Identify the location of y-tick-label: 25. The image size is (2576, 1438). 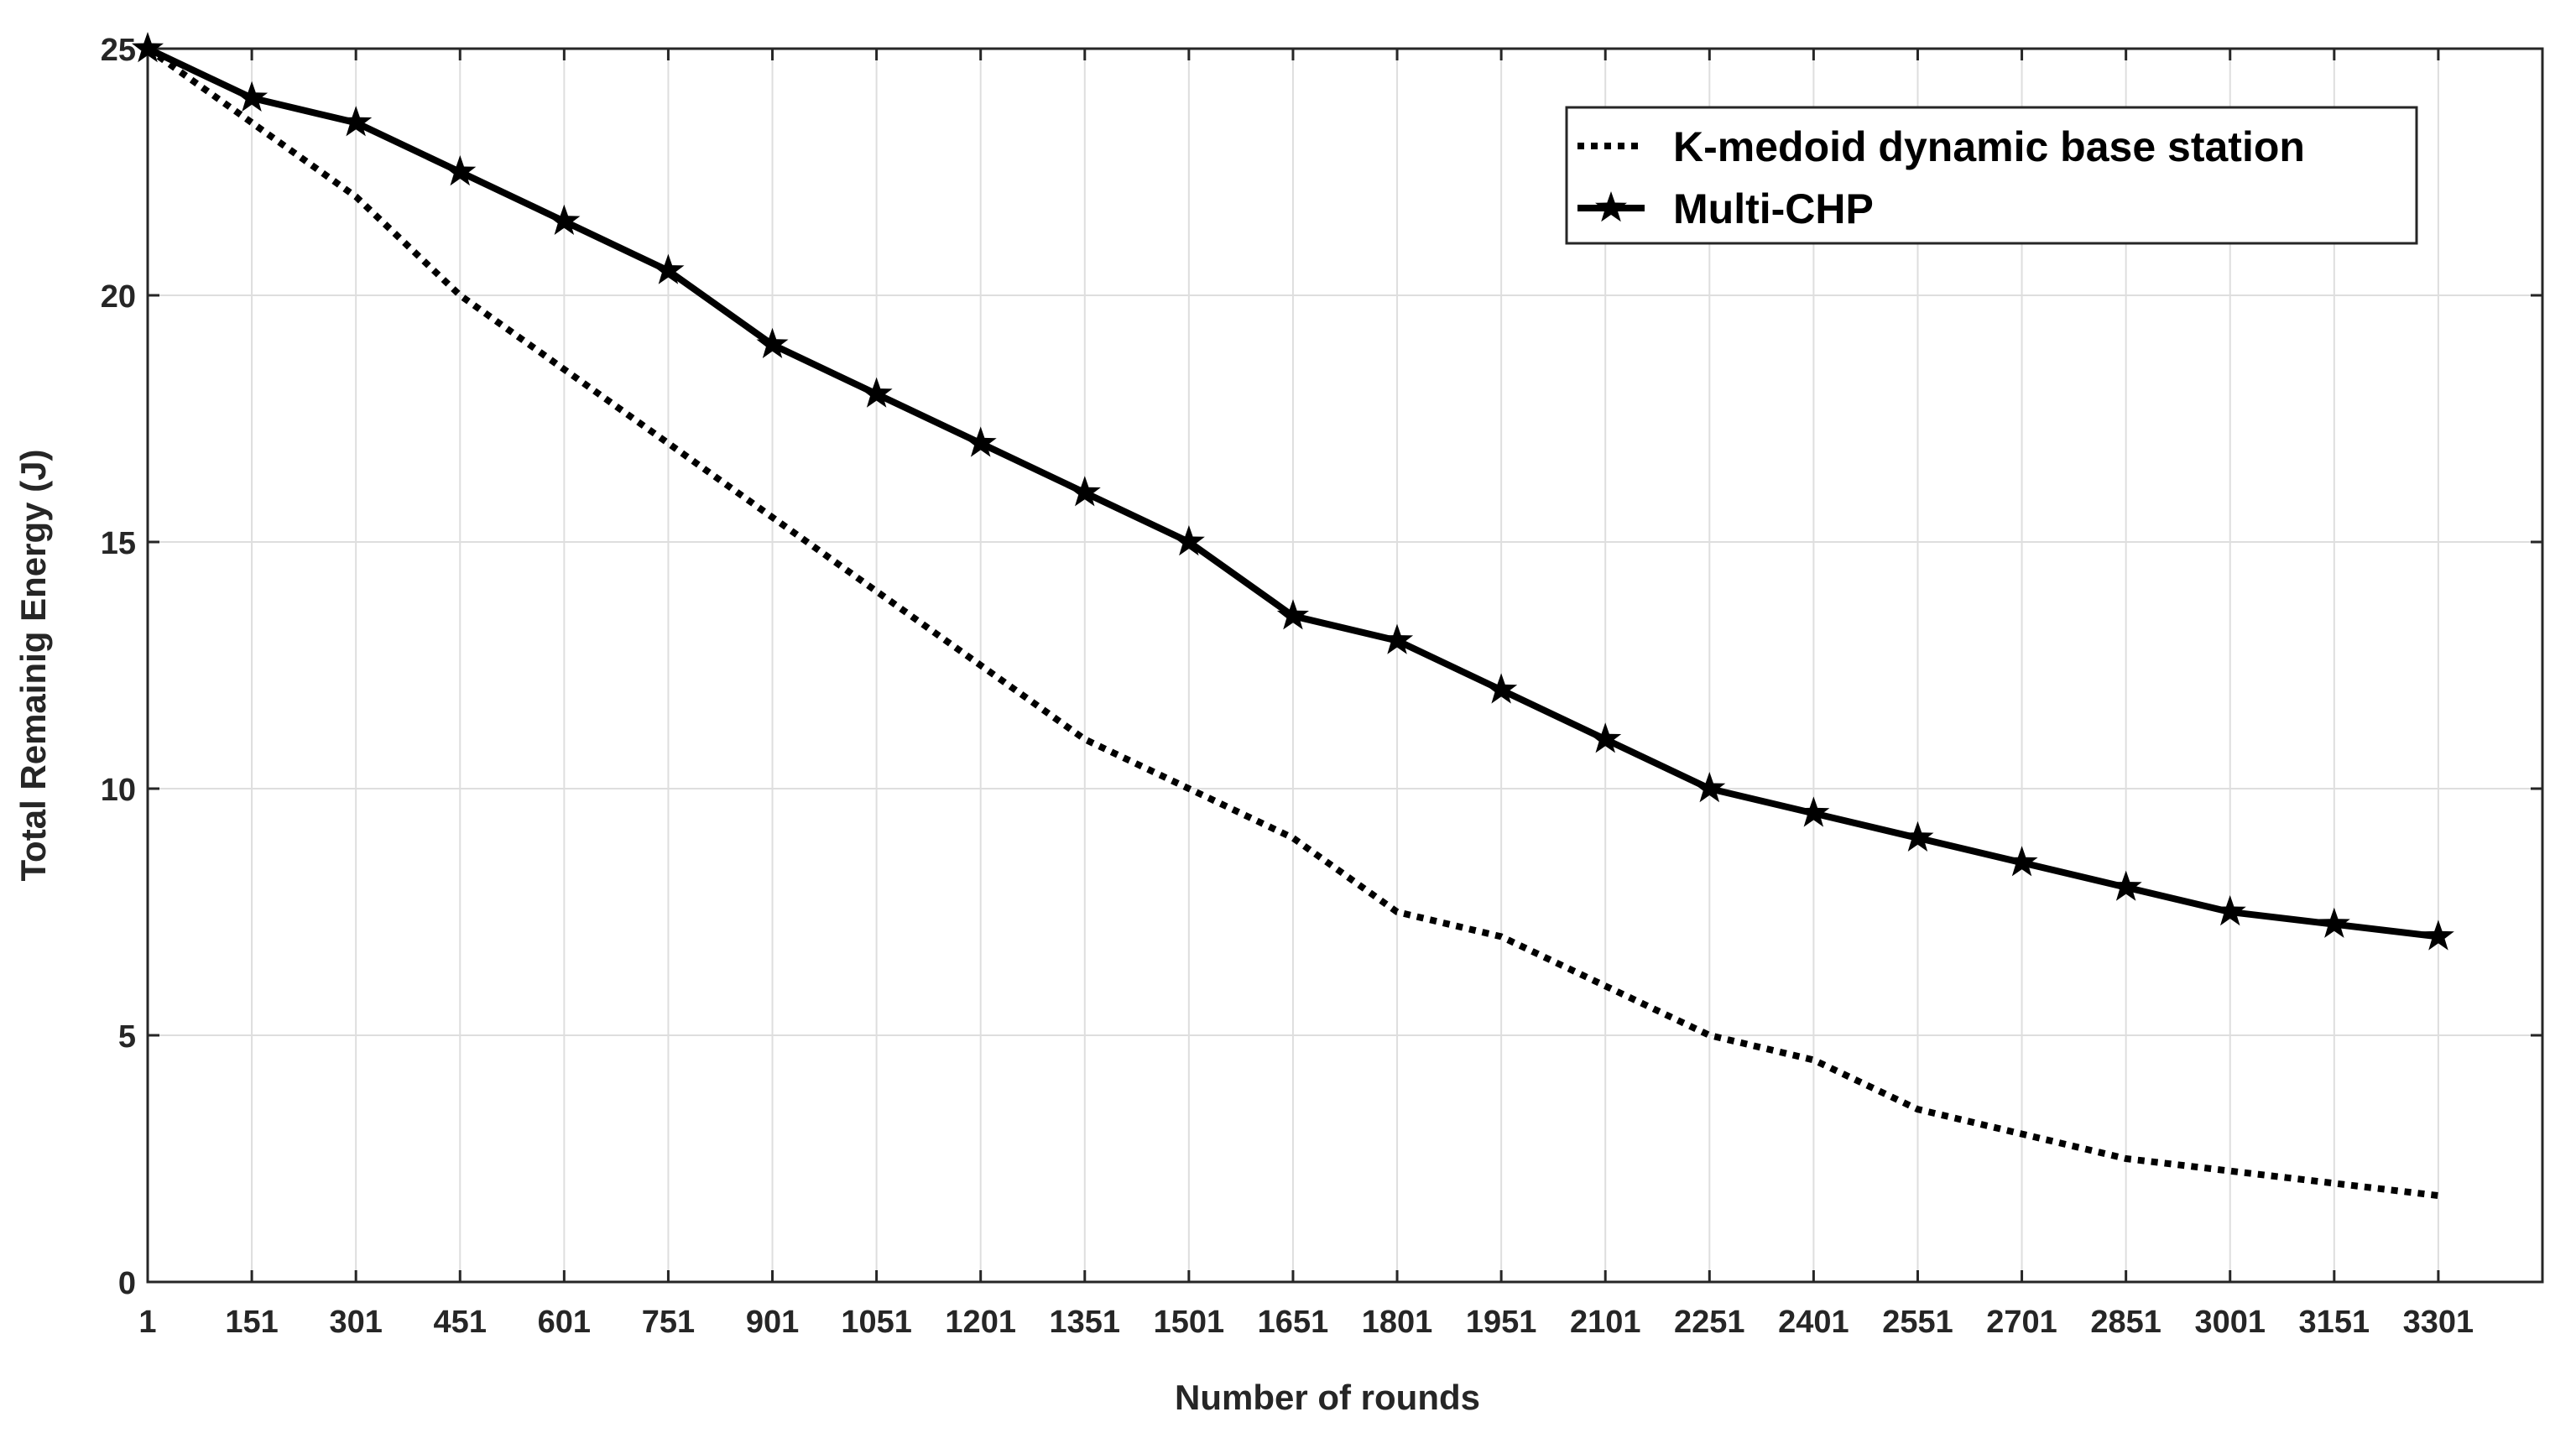
(118, 51).